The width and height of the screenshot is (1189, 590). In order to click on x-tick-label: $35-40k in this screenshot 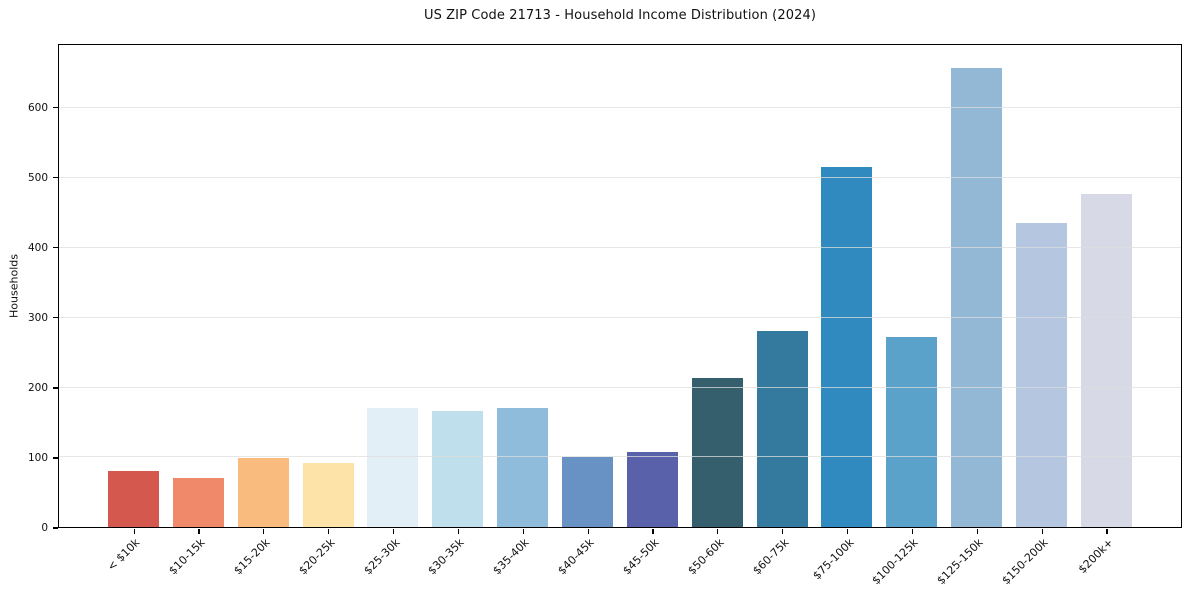, I will do `click(511, 557)`.